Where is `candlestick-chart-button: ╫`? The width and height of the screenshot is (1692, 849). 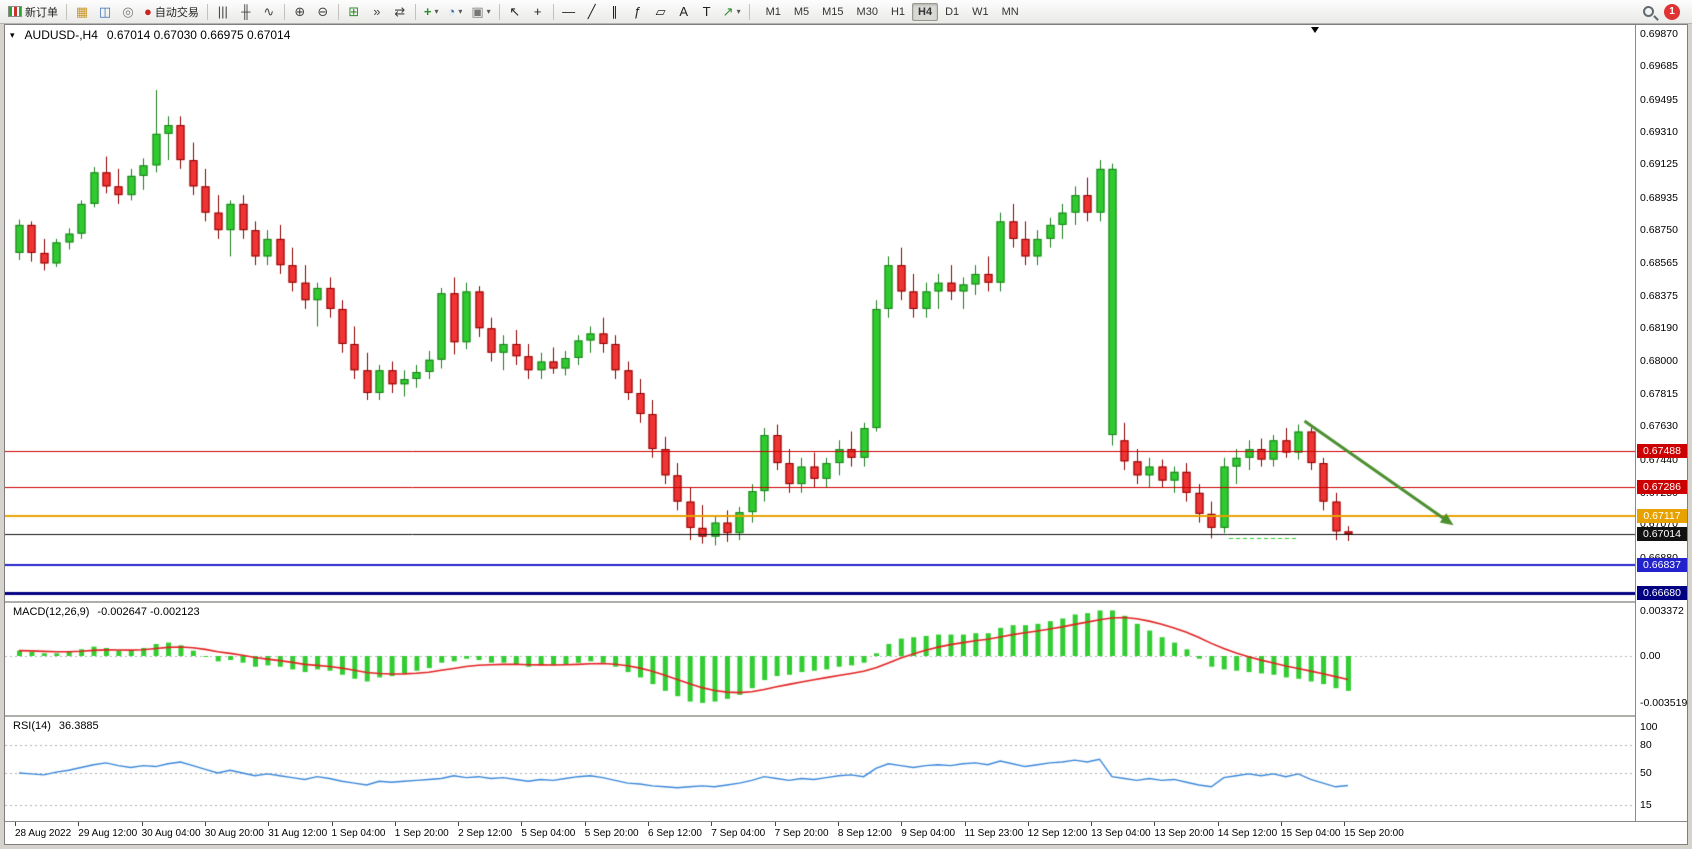
candlestick-chart-button: ╫ is located at coordinates (246, 12).